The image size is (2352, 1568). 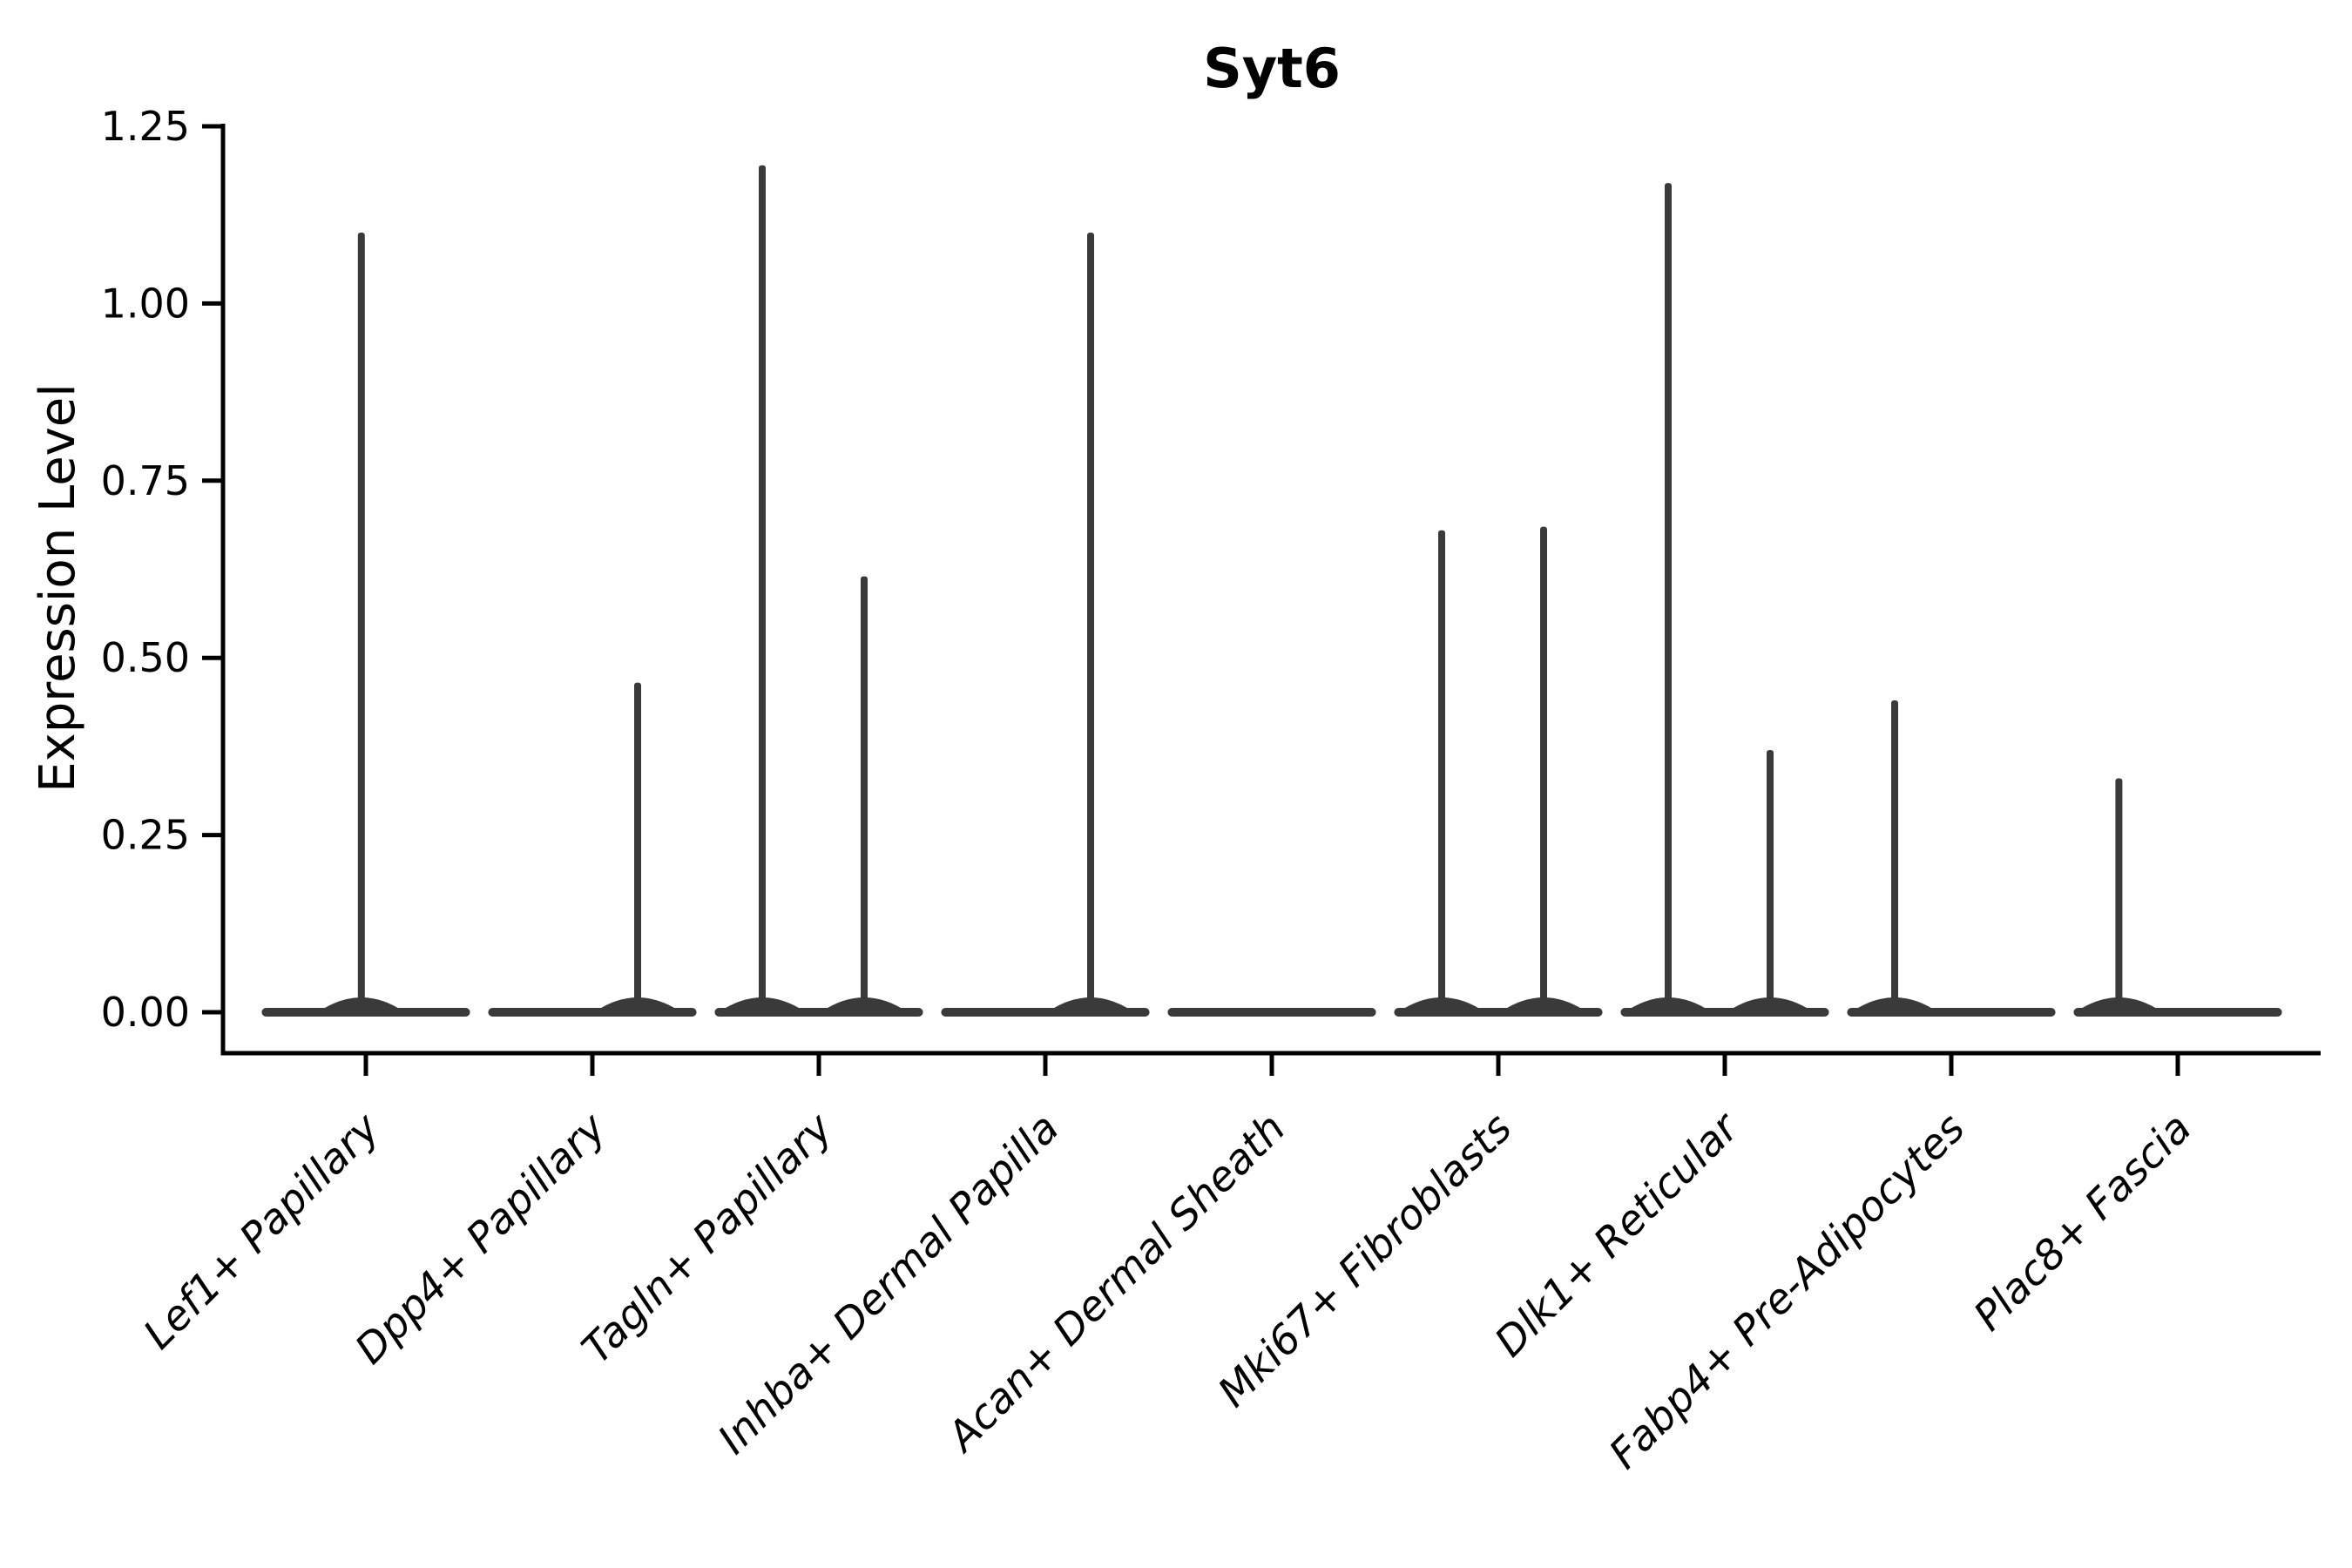 I want to click on x-tick-label: Plac8+ Fascia, so click(x=2082, y=1223).